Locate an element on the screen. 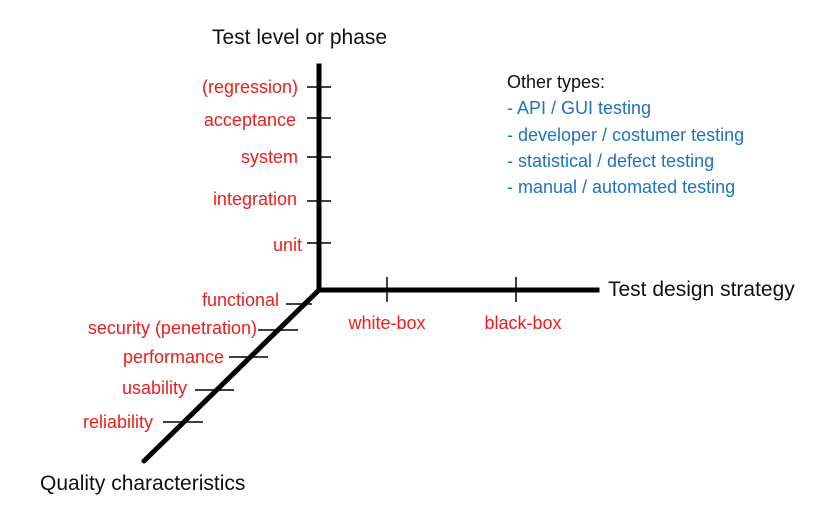  horizontal-axis-title: Test design strategy is located at coordinates (701, 289).